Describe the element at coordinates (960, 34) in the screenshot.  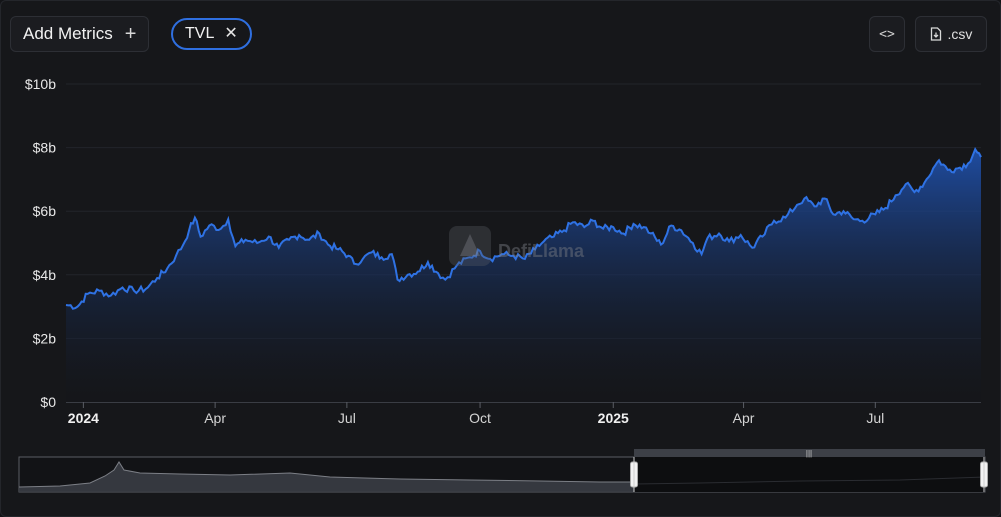
I see `csv-label: .csv` at that location.